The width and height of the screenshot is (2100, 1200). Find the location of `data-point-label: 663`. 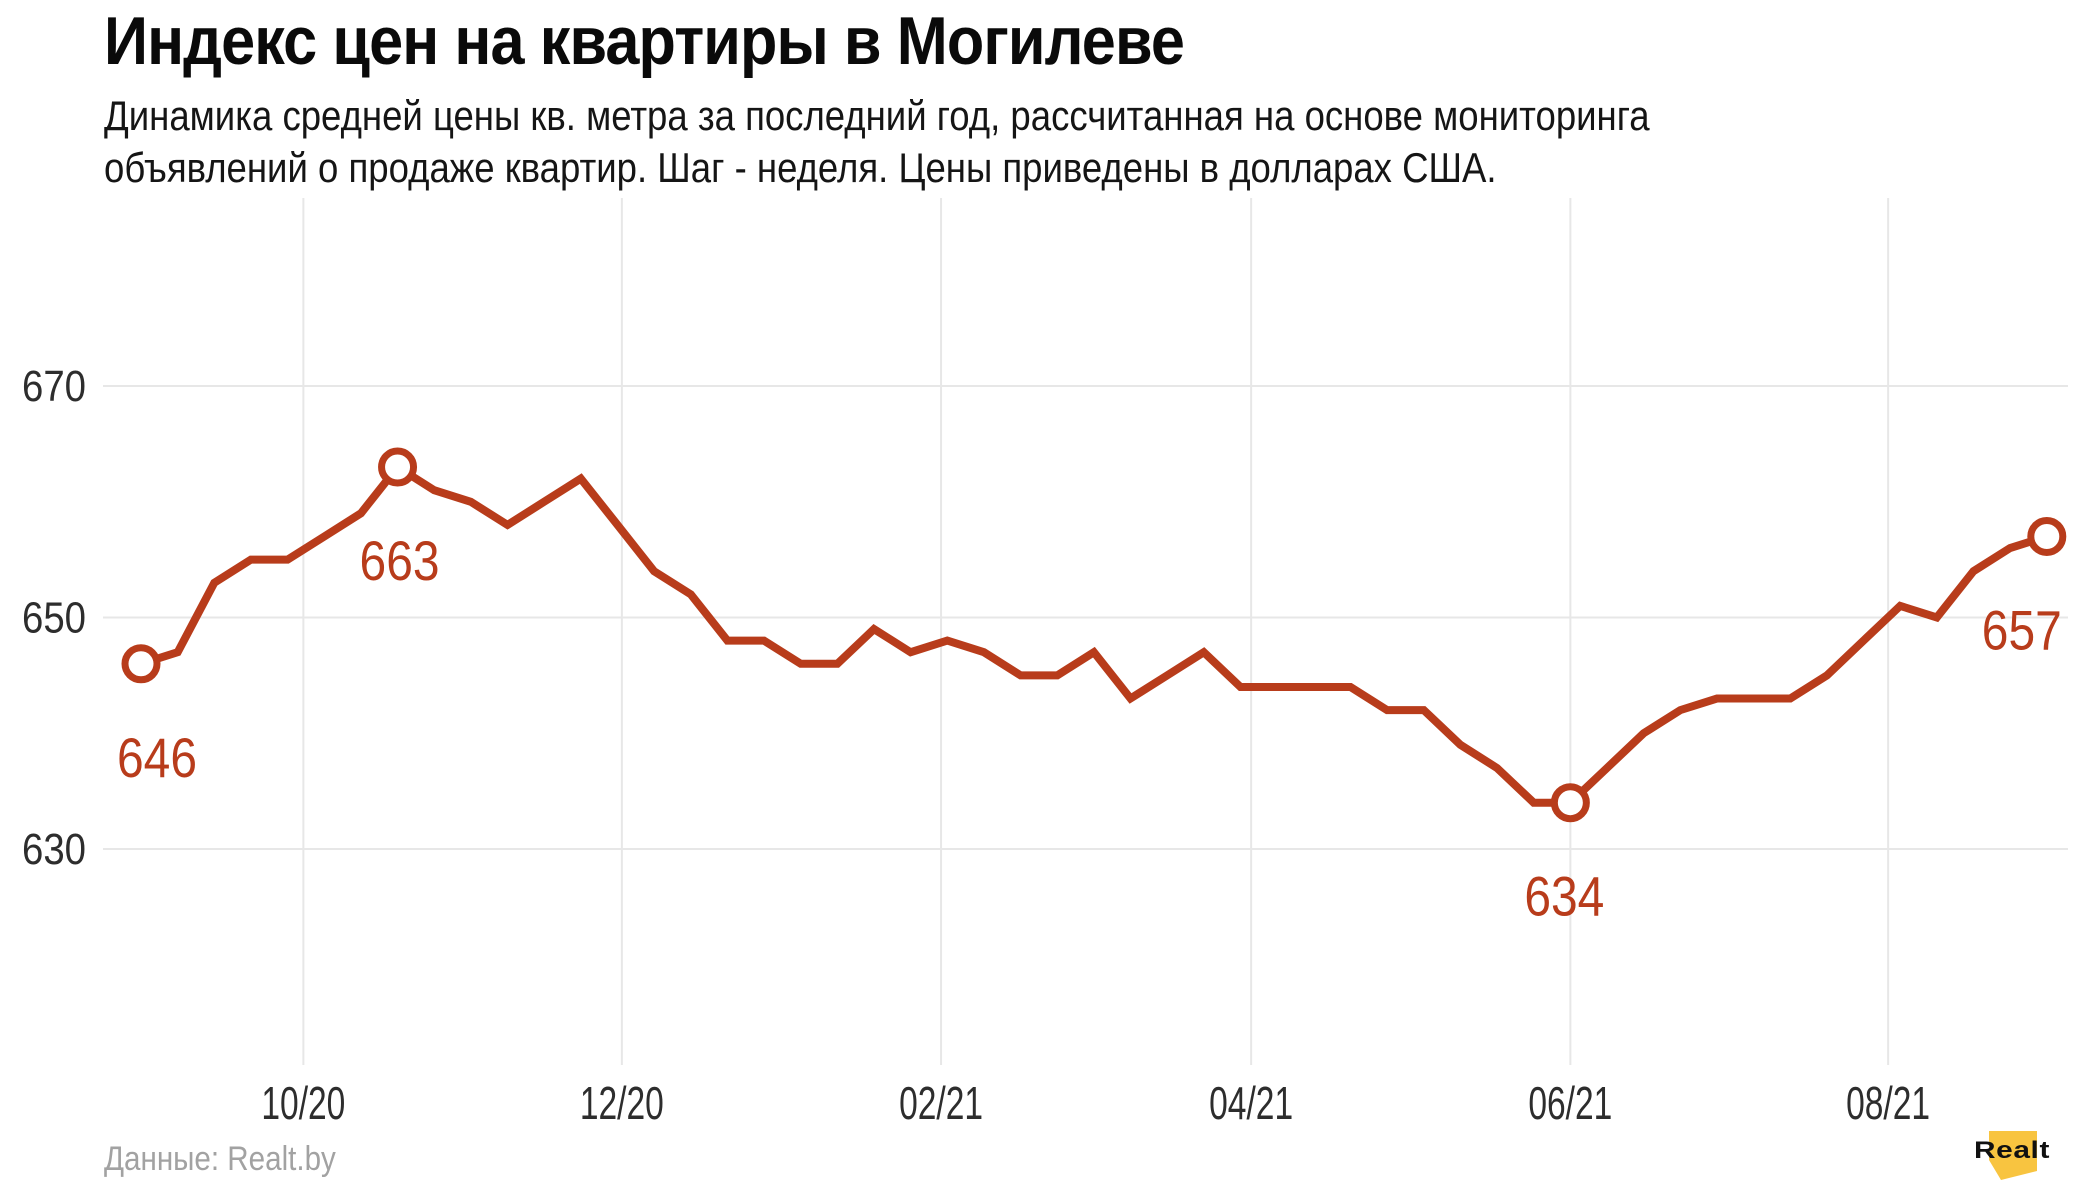

data-point-label: 663 is located at coordinates (400, 560).